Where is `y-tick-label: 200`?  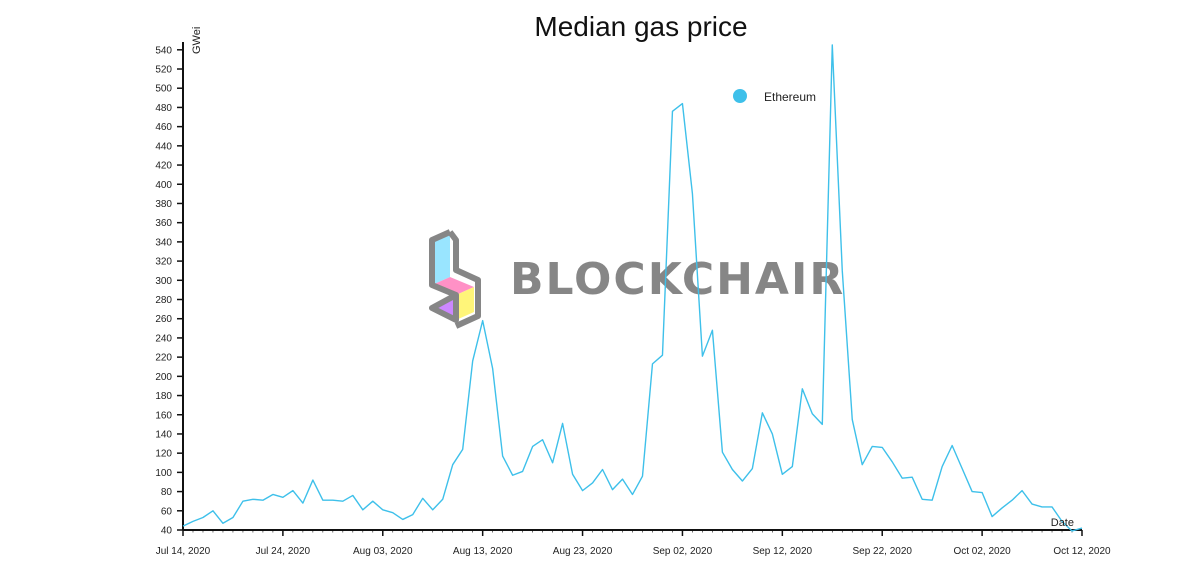
y-tick-label: 200 is located at coordinates (163, 377).